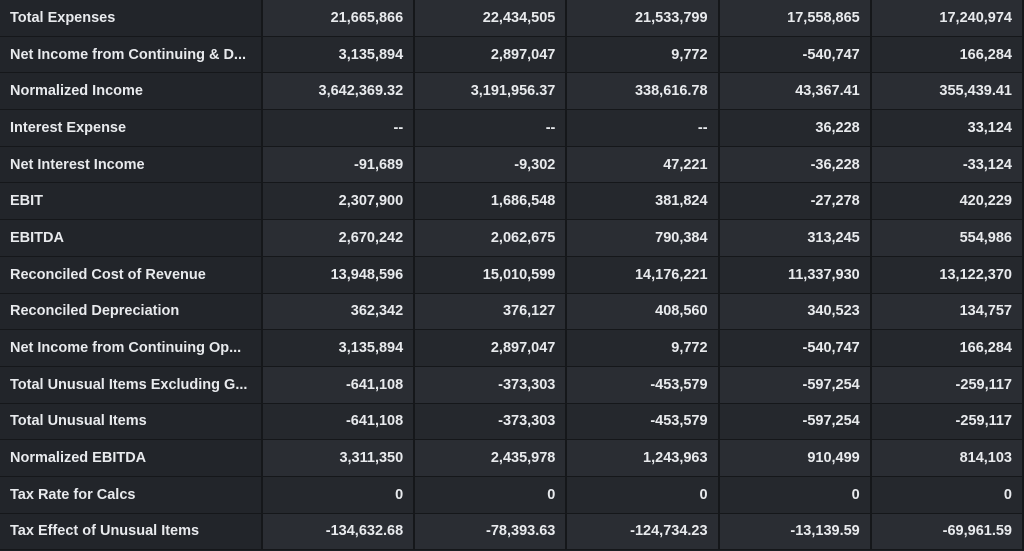 This screenshot has width=1024, height=551. Describe the element at coordinates (643, 165) in the screenshot. I see `cell-value: 47,221` at that location.